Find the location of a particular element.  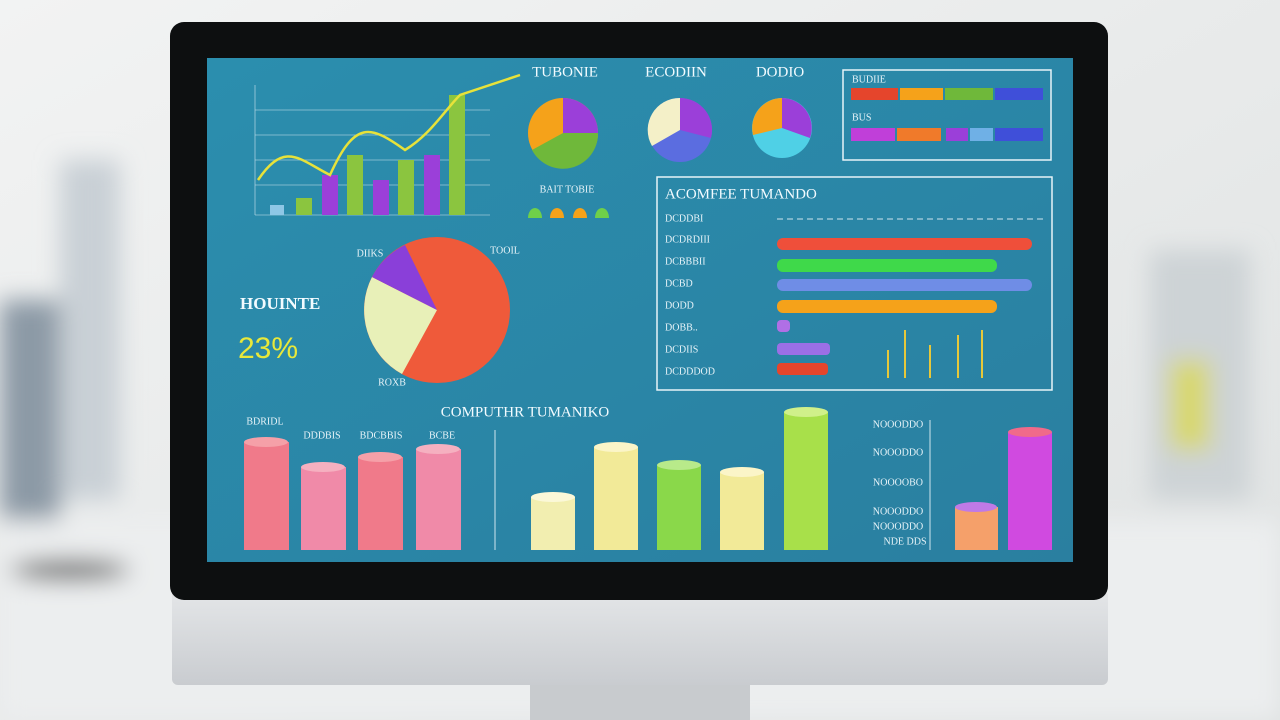

bar-label: BCBE is located at coordinates (442, 435).